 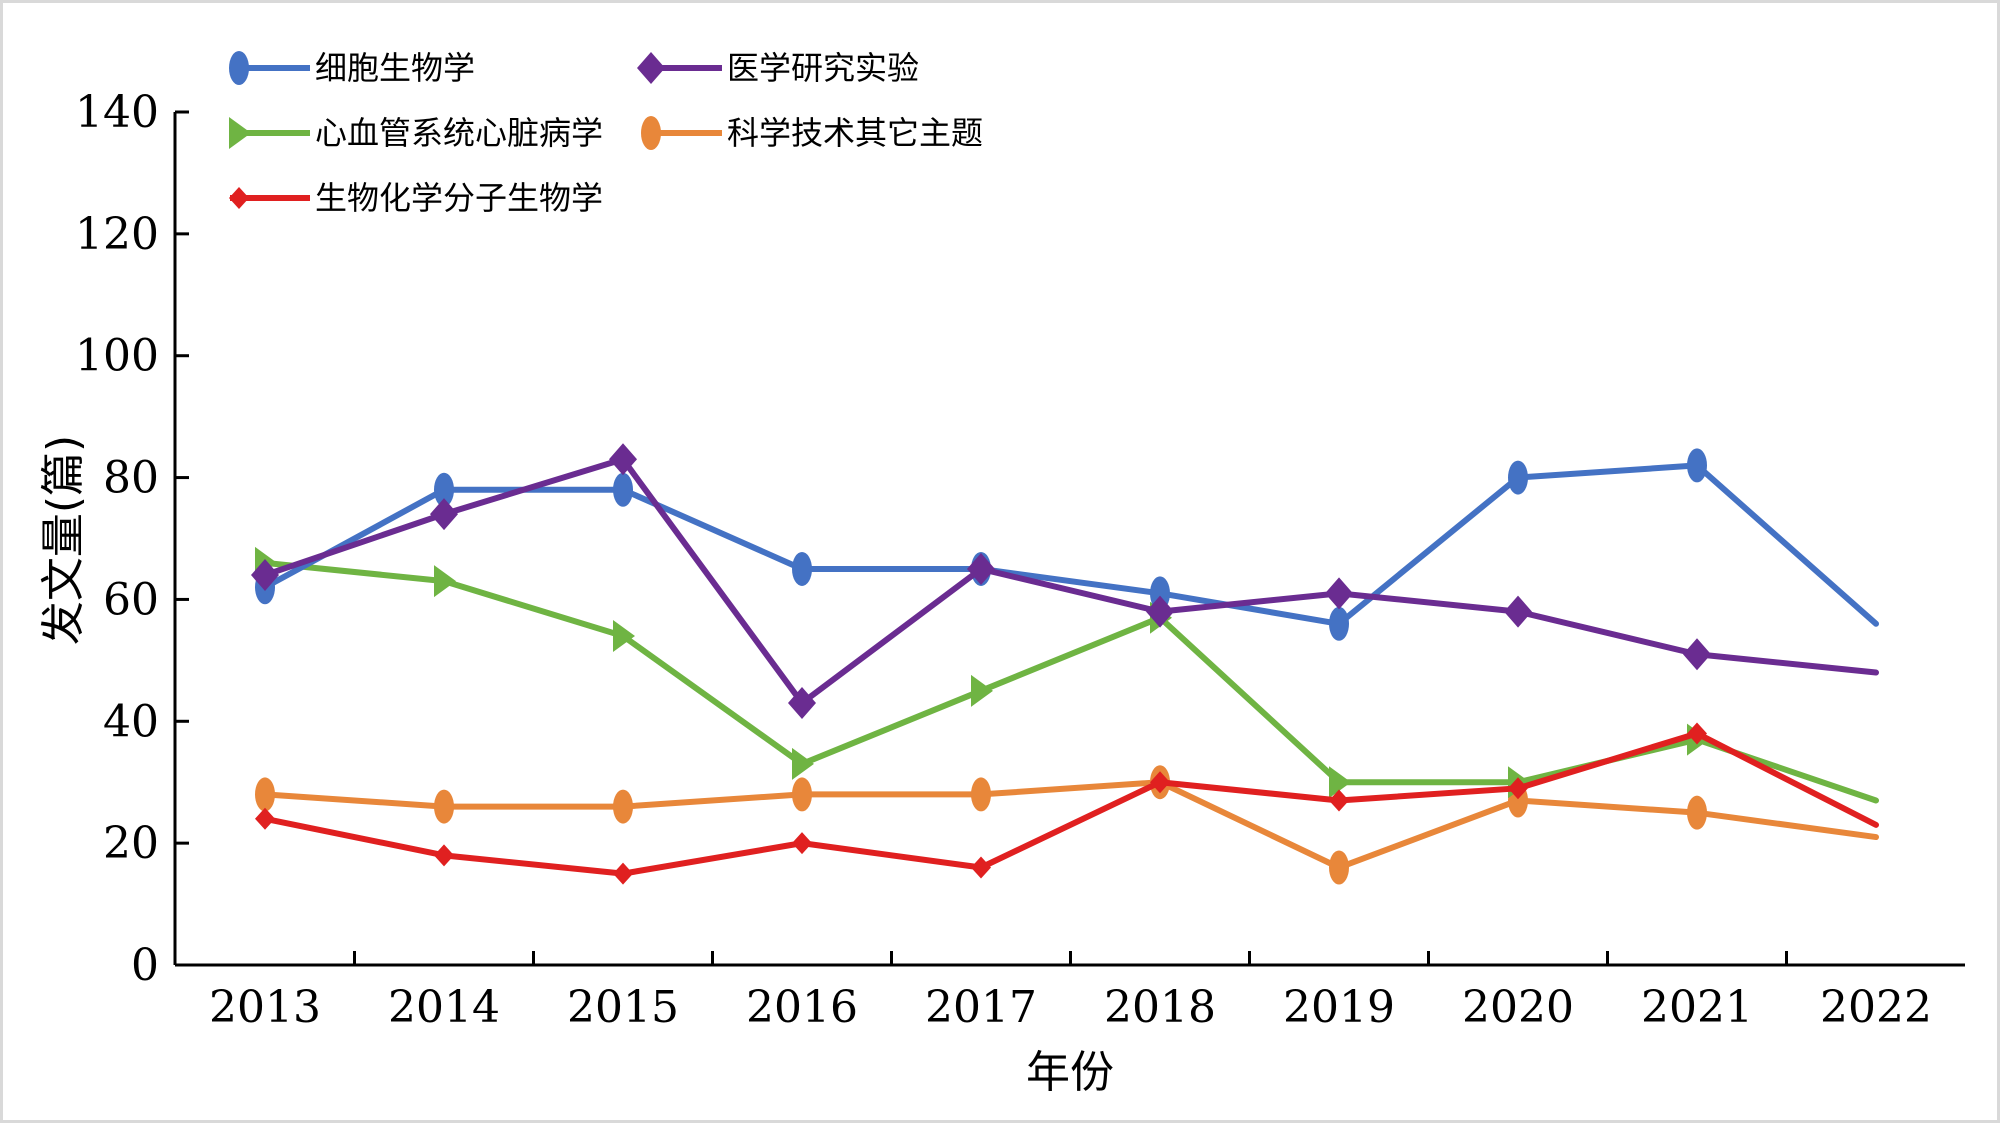 I want to click on x-tick-label: 2022, so click(x=1876, y=1007).